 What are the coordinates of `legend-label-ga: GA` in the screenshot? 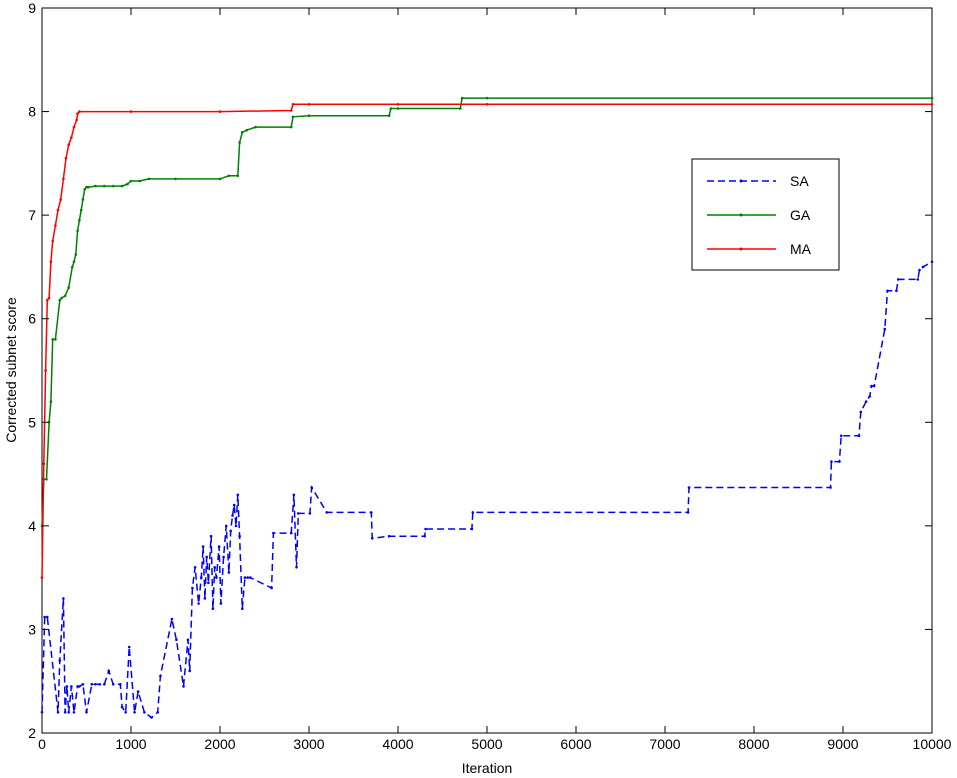 It's located at (800, 215).